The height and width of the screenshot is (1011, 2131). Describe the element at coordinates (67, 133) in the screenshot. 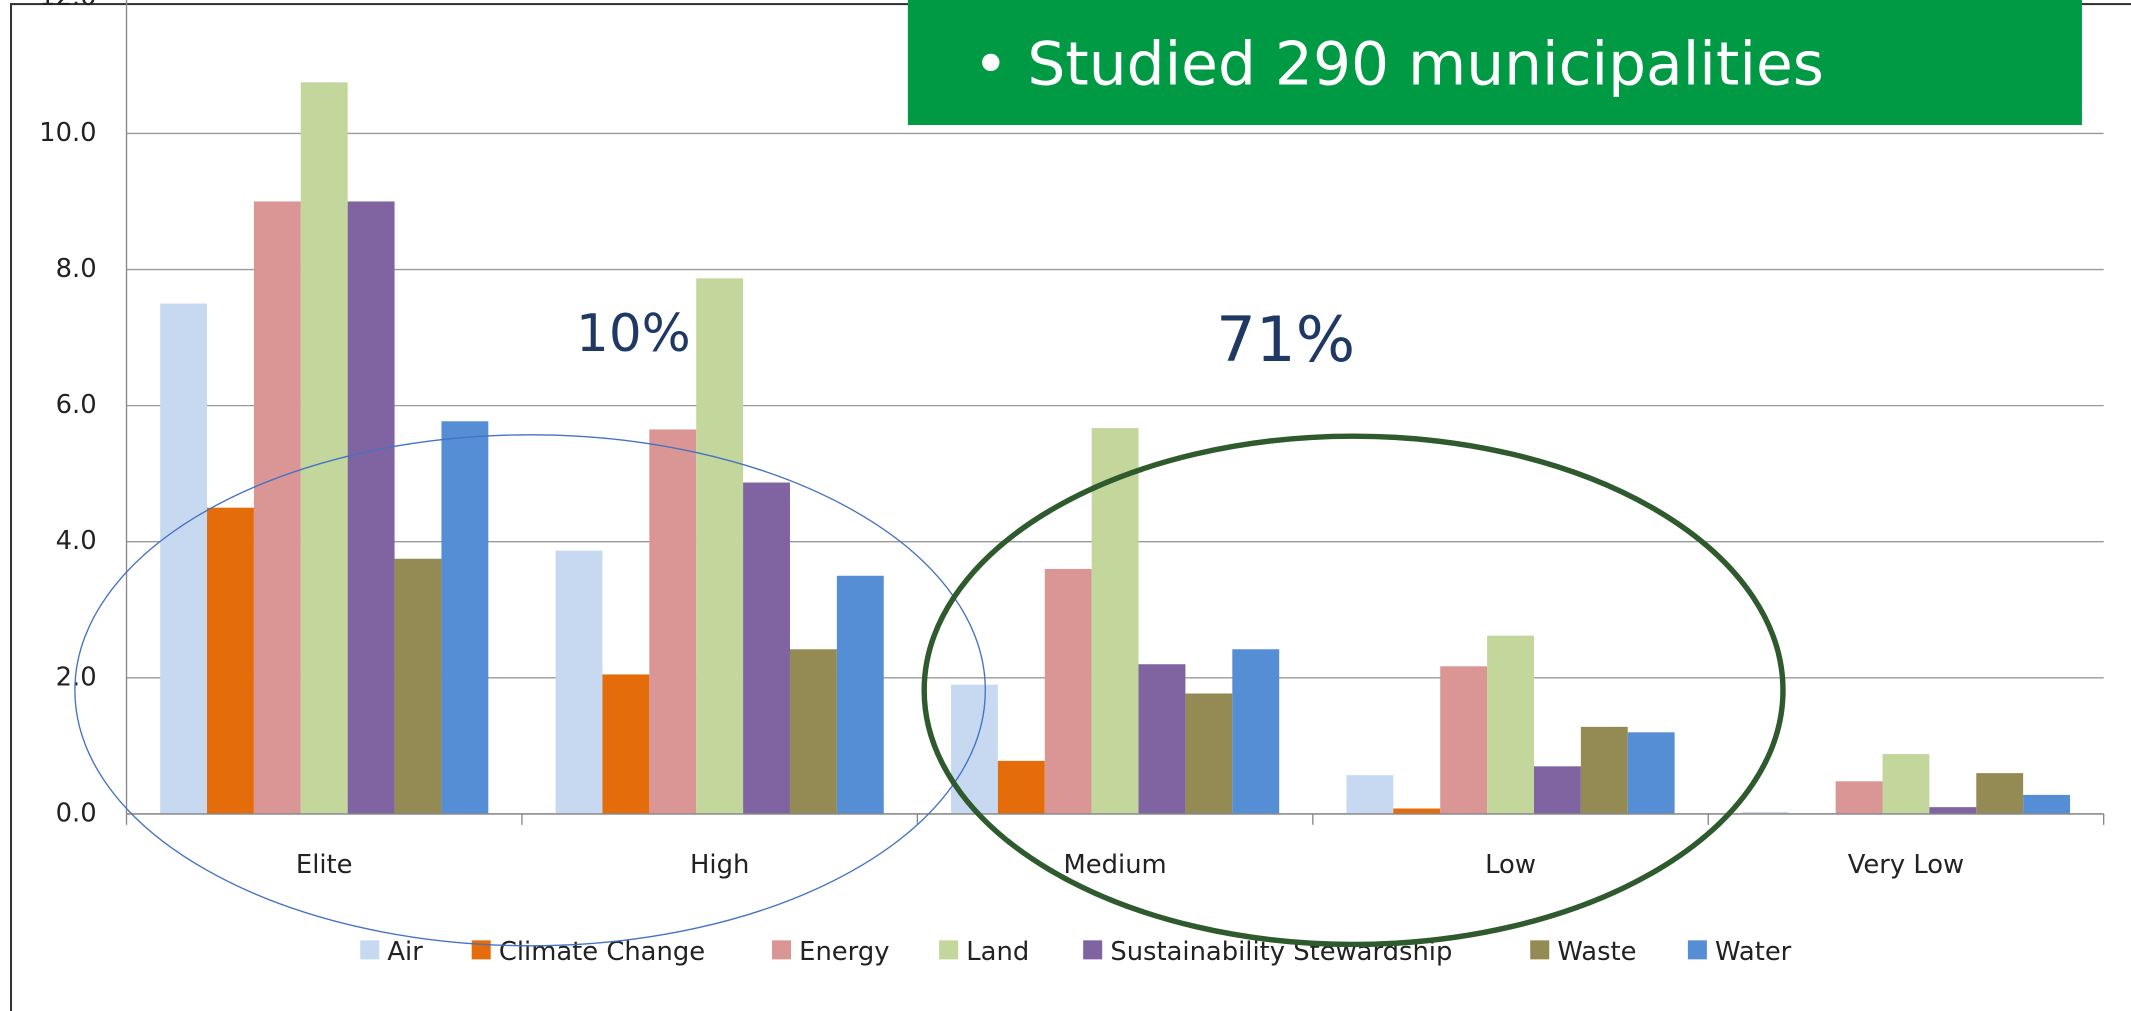

I see `y-tick-label: 10.0` at that location.